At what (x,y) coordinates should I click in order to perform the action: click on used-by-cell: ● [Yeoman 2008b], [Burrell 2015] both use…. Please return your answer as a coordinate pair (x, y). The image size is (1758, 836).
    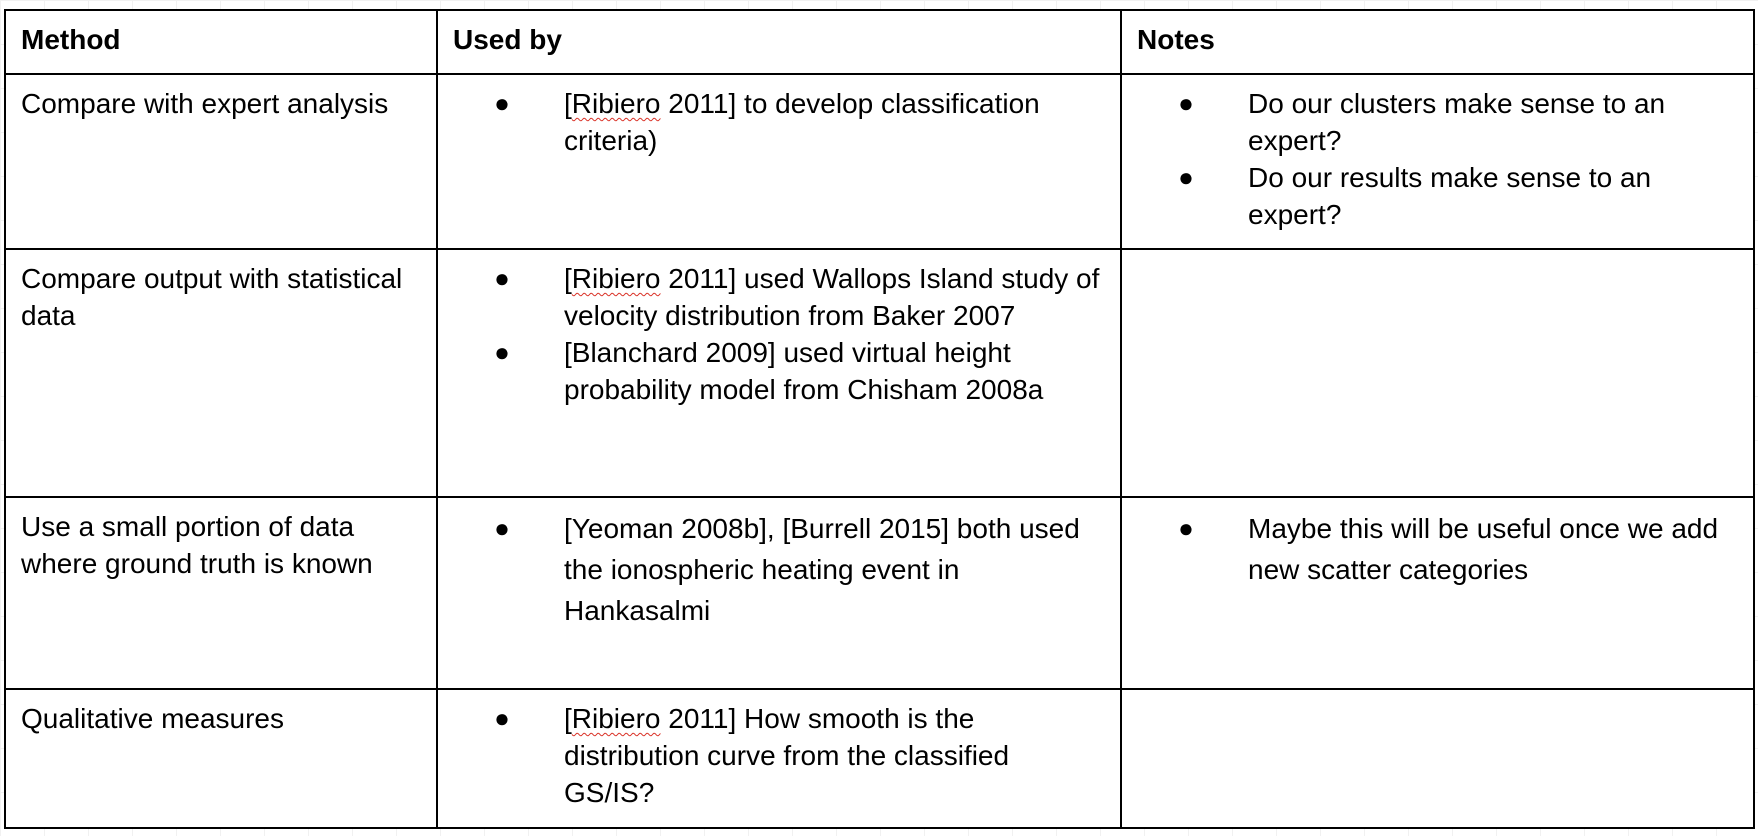
    Looking at the image, I should click on (779, 593).